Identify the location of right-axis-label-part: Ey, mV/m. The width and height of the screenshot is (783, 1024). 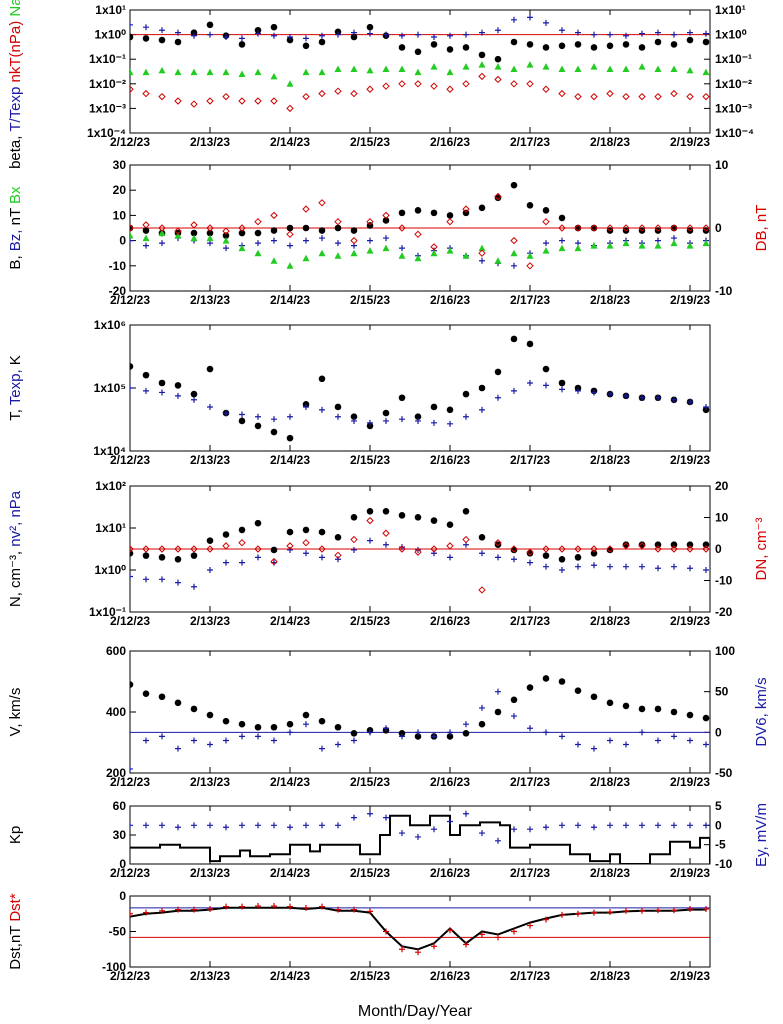
(761, 835).